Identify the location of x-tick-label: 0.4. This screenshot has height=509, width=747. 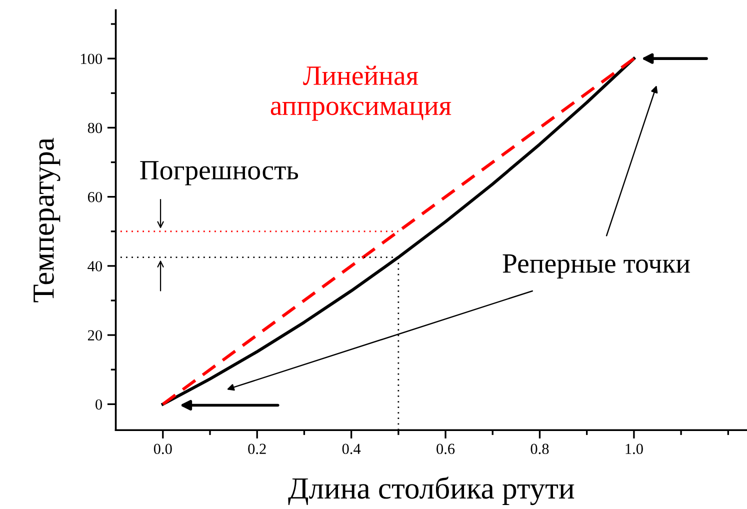
(351, 449).